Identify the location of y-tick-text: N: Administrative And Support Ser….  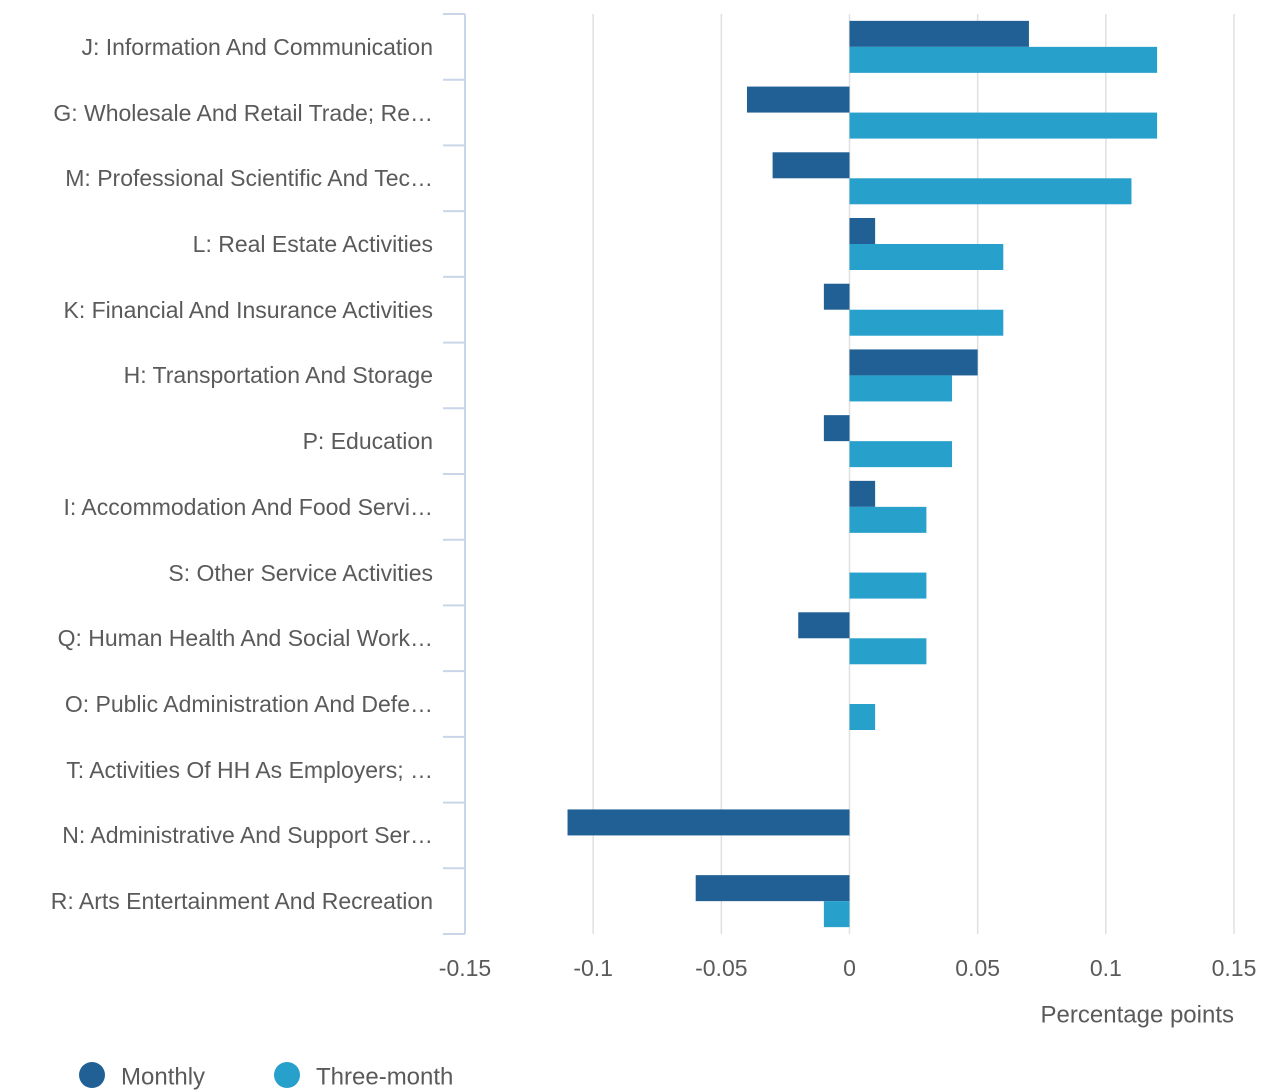
(247, 835).